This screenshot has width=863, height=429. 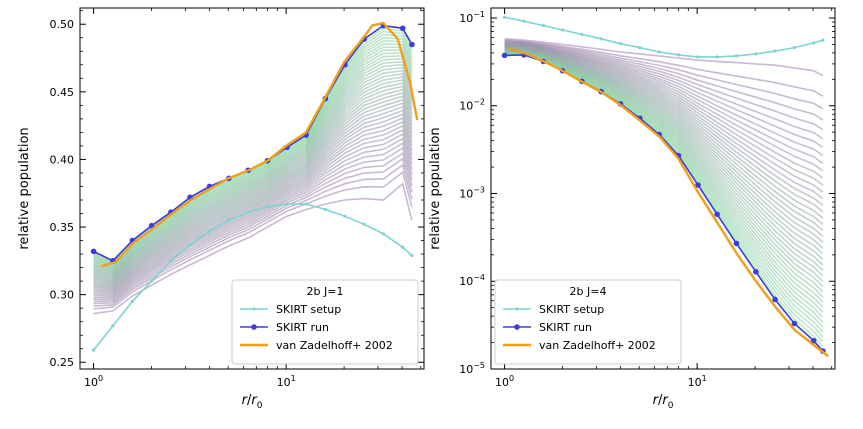 I want to click on legend-box, so click(x=588, y=322).